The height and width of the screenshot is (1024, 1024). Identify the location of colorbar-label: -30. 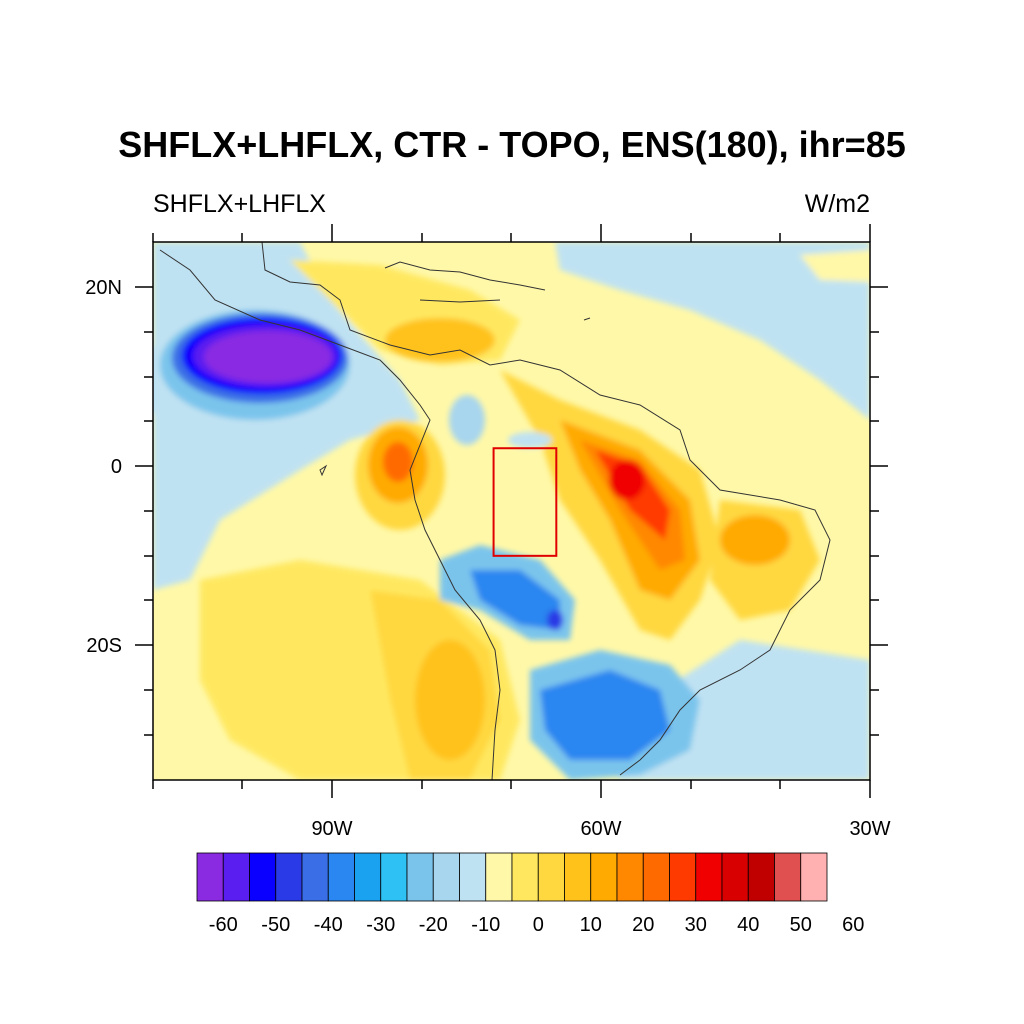
(381, 925).